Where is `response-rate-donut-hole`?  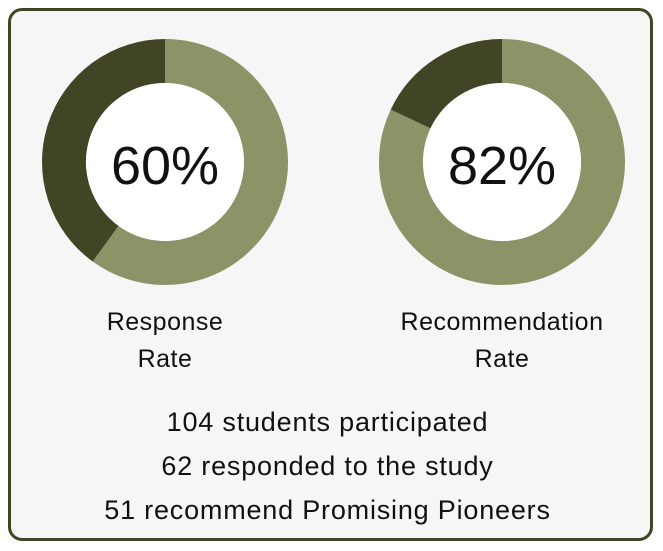 response-rate-donut-hole is located at coordinates (165, 162).